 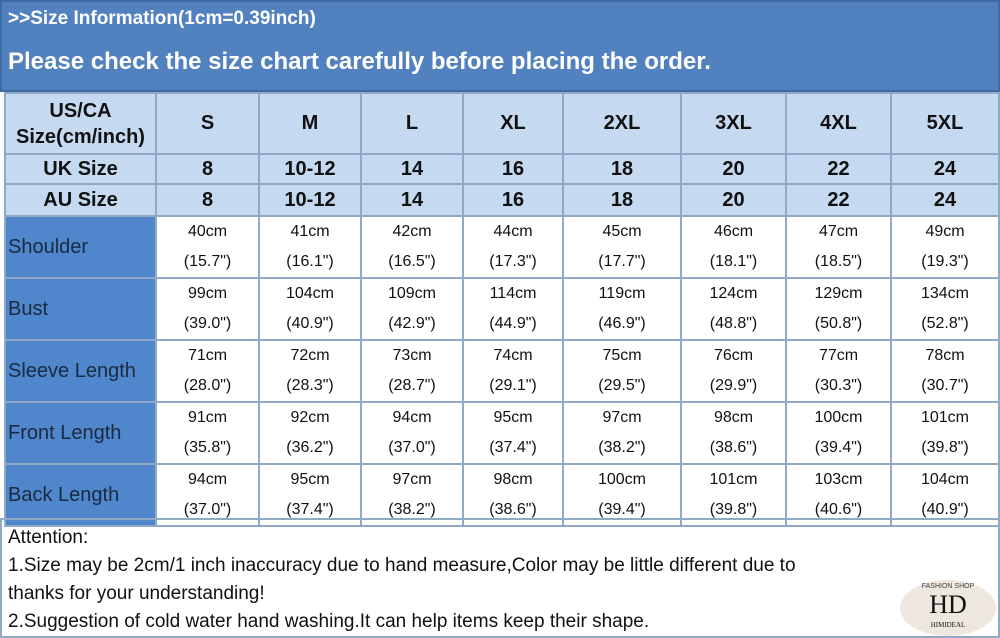 What do you see at coordinates (838, 433) in the screenshot?
I see `measurement-cell: 100cm (39.4")` at bounding box center [838, 433].